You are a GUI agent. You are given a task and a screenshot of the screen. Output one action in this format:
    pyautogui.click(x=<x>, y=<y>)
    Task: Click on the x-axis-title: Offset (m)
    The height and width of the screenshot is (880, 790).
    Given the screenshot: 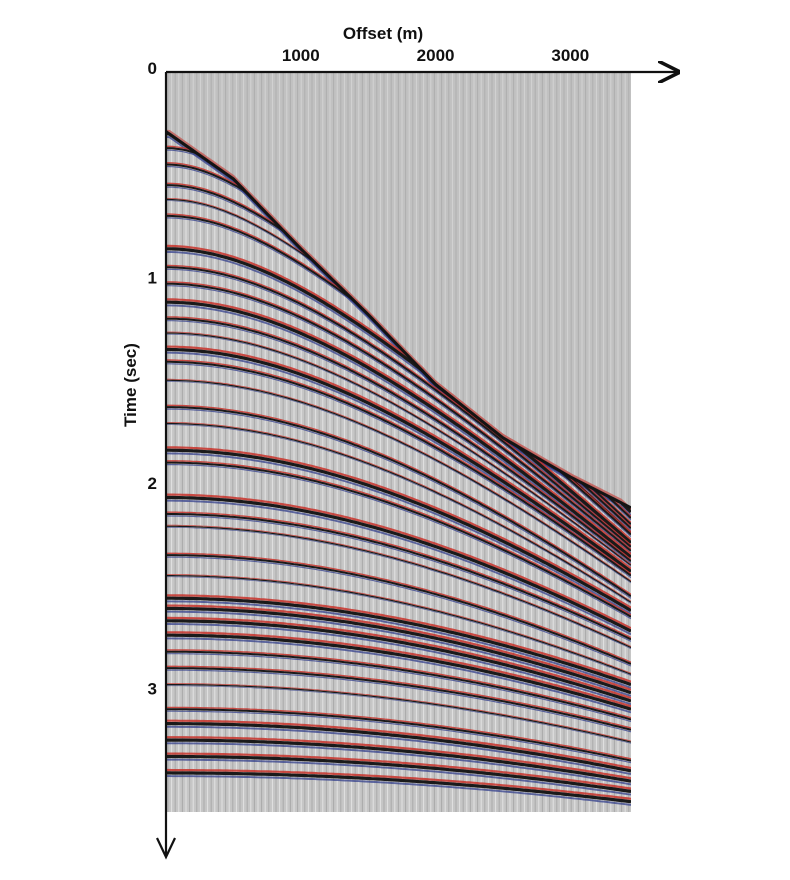 What is the action you would take?
    pyautogui.click(x=383, y=33)
    